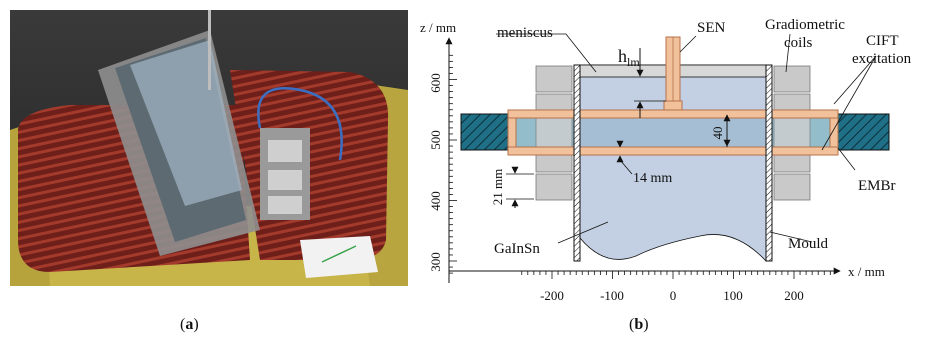  Describe the element at coordinates (629, 57) in the screenshot. I see `h-lm-label: hlm` at that location.